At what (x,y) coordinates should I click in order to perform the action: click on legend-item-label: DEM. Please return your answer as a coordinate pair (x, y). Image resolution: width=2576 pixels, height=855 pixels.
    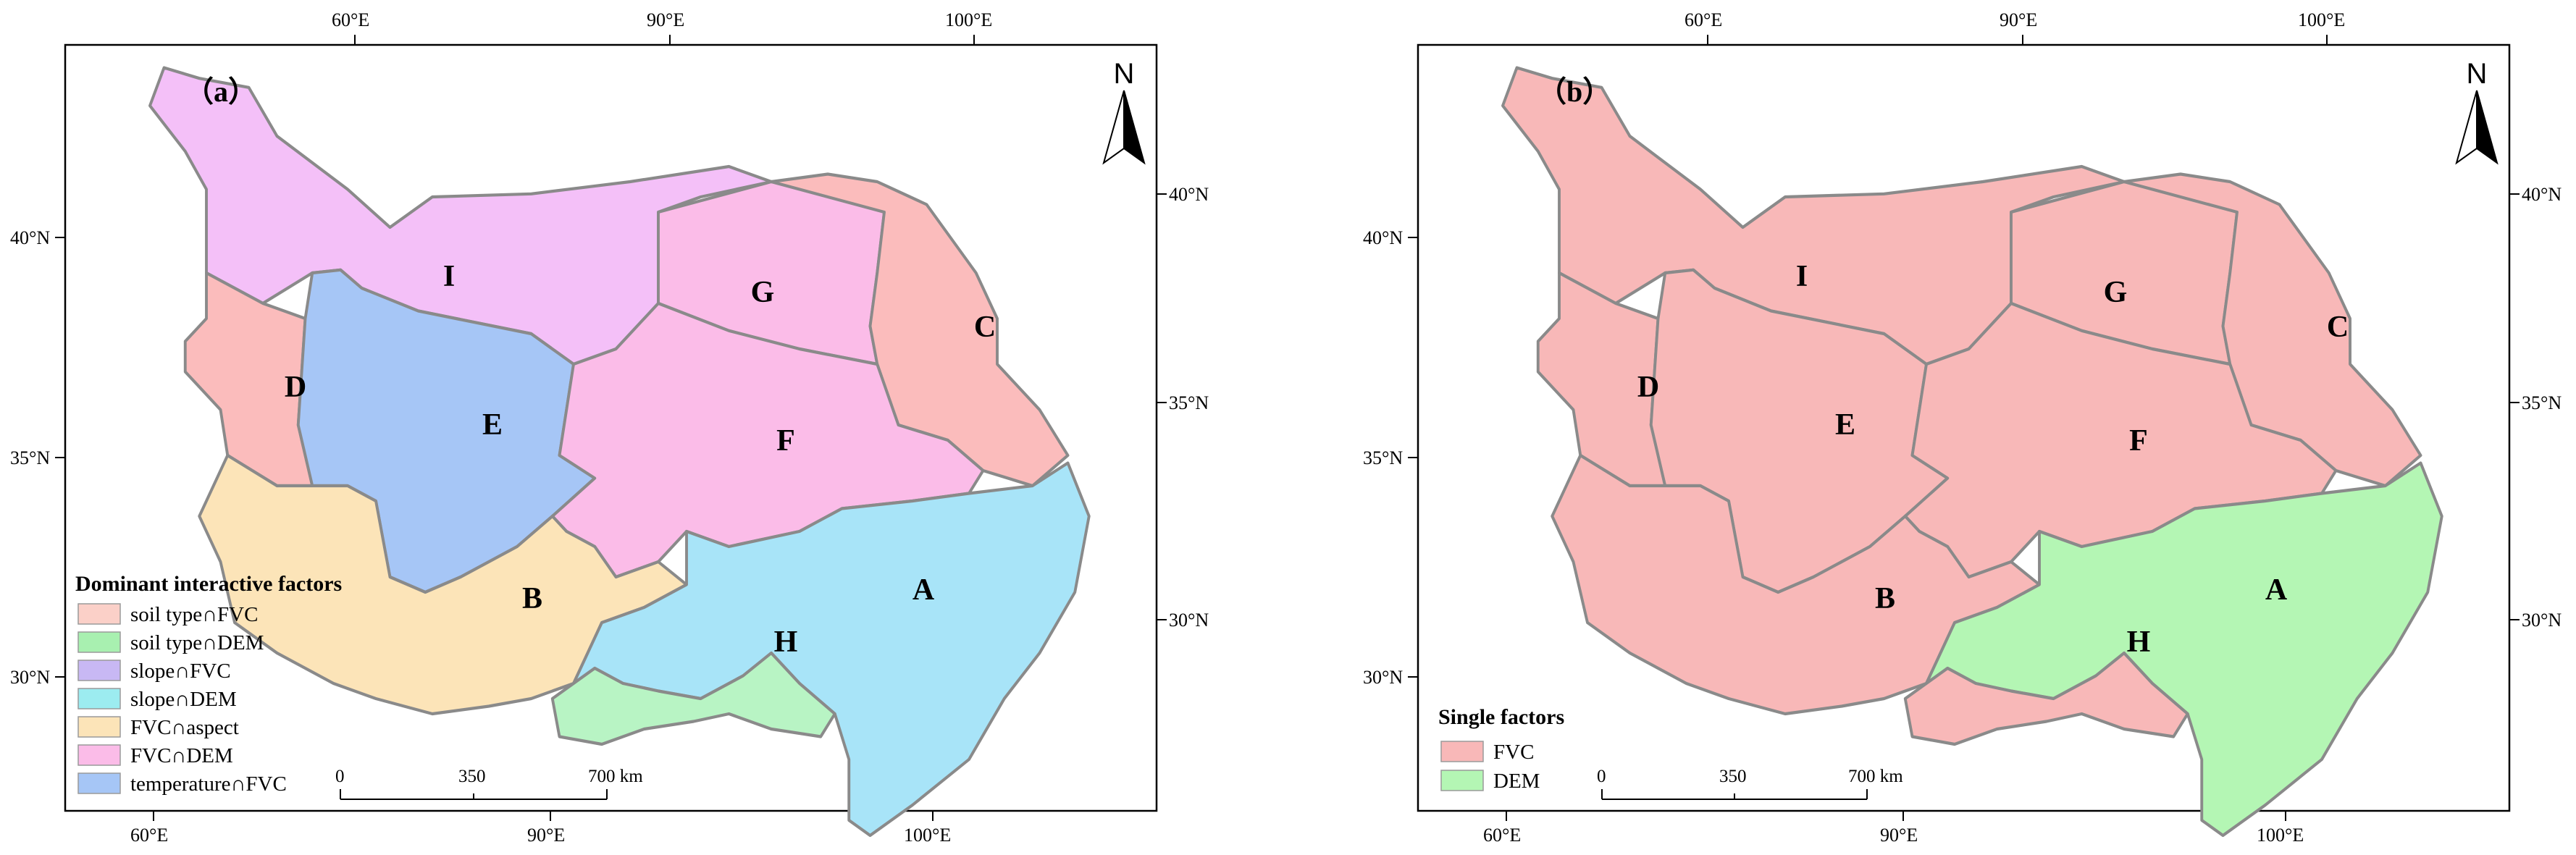
    Looking at the image, I should click on (1516, 781).